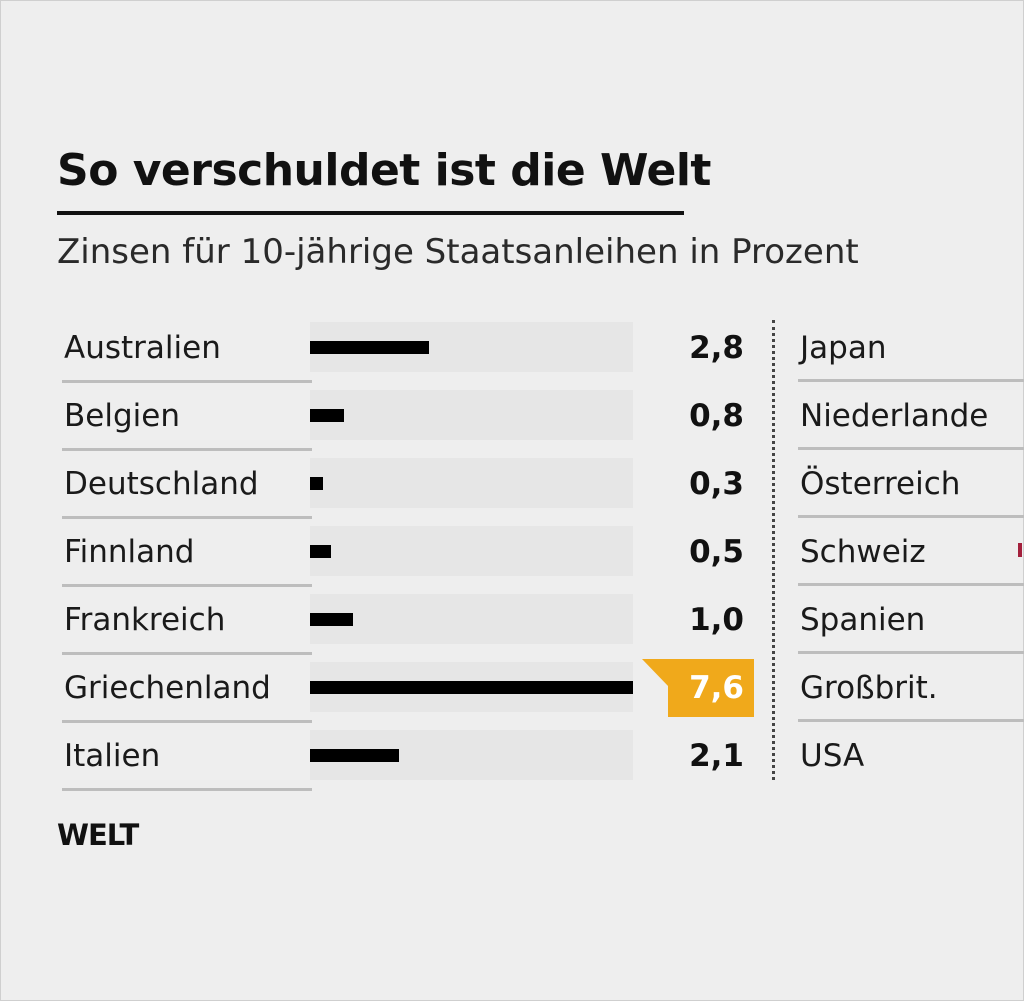 The height and width of the screenshot is (1001, 1024). I want to click on value-label: 0,3, so click(716, 484).